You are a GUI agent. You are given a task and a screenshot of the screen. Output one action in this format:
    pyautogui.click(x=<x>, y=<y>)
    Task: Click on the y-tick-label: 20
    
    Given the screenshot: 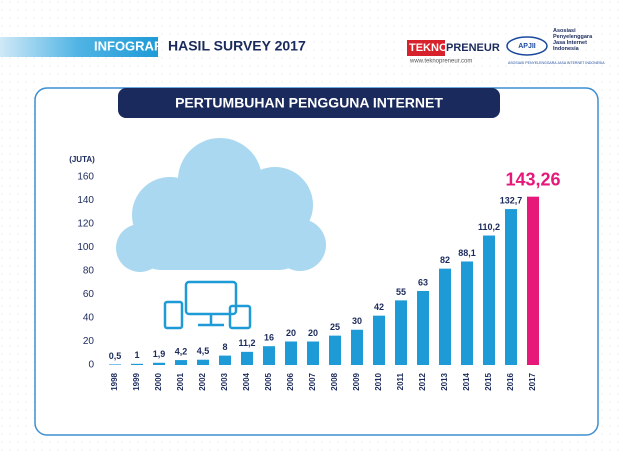 What is the action you would take?
    pyautogui.click(x=89, y=341)
    